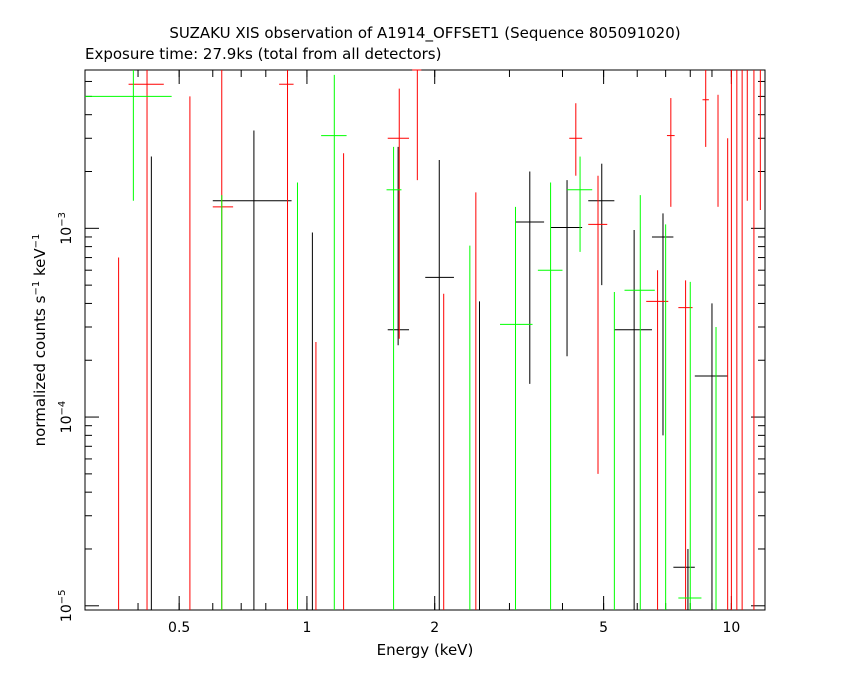  What do you see at coordinates (603, 628) in the screenshot?
I see `x-tick-label: 5` at bounding box center [603, 628].